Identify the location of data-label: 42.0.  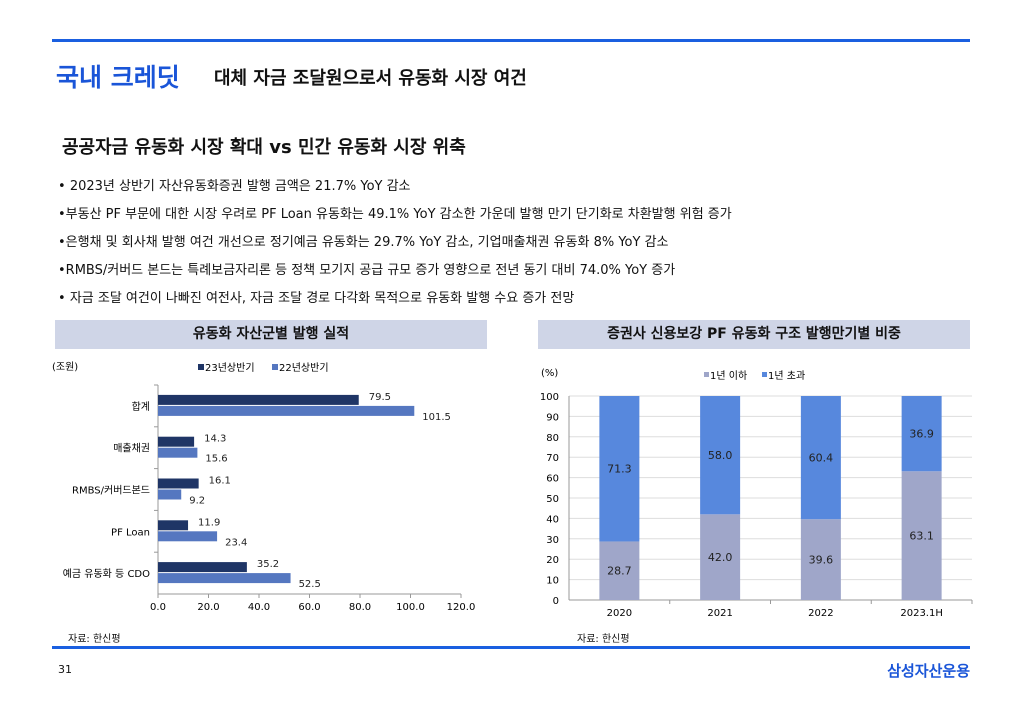
(720, 557).